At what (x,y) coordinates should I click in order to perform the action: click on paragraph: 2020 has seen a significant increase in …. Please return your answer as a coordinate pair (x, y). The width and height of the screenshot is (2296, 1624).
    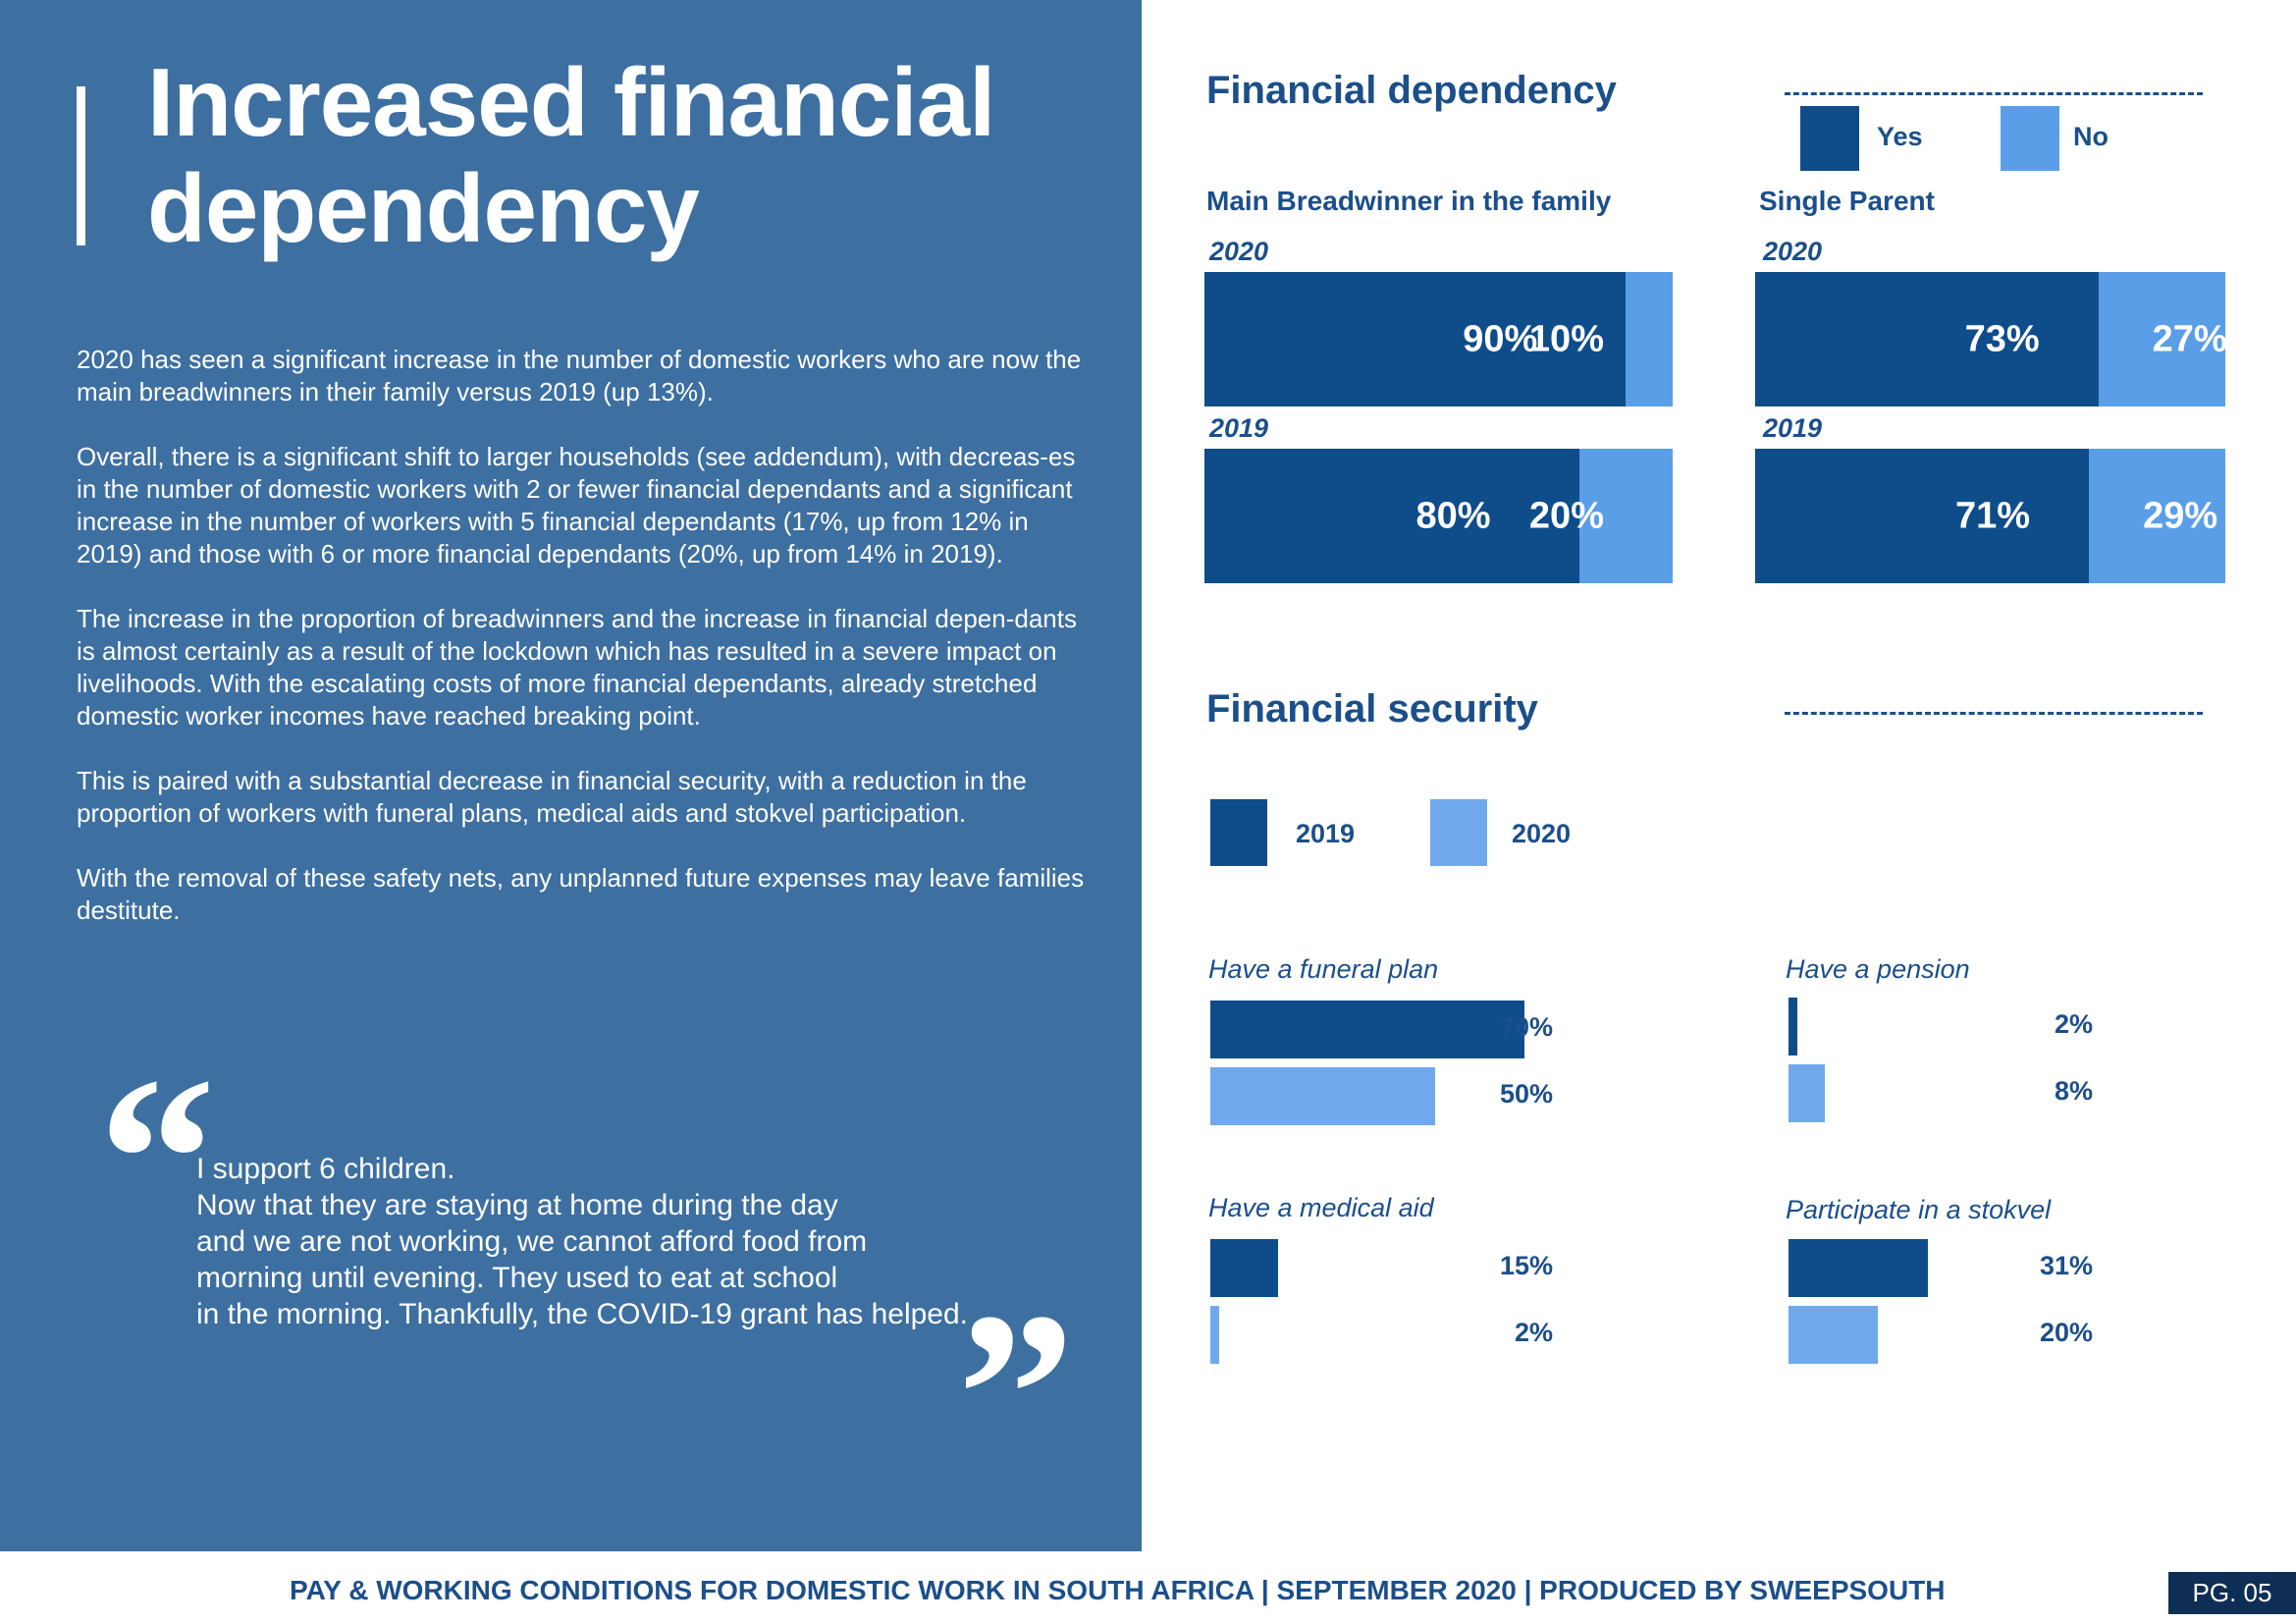
    Looking at the image, I should click on (580, 375).